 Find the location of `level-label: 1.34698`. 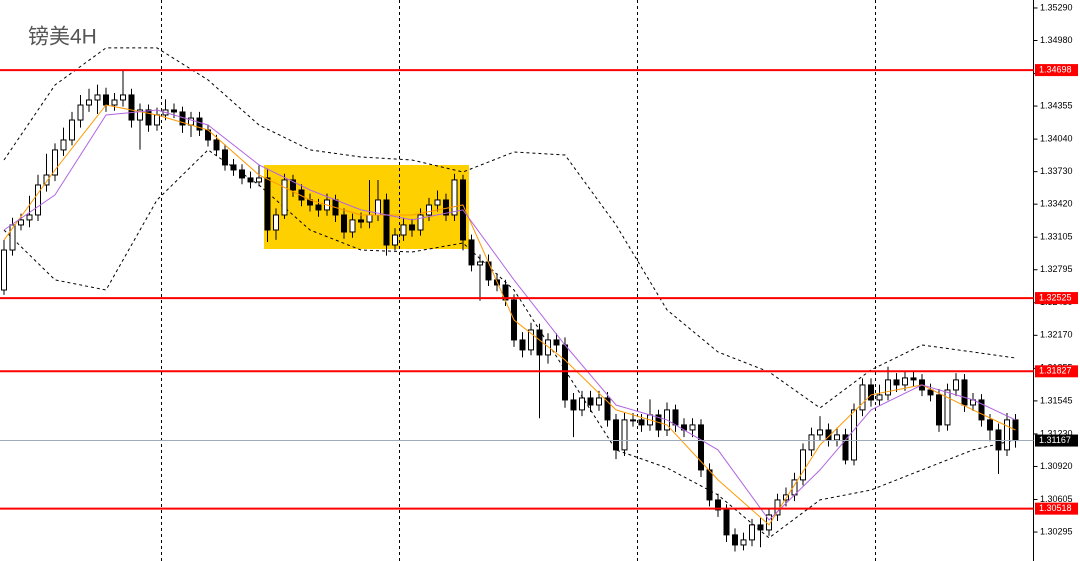

level-label: 1.34698 is located at coordinates (1055, 69).